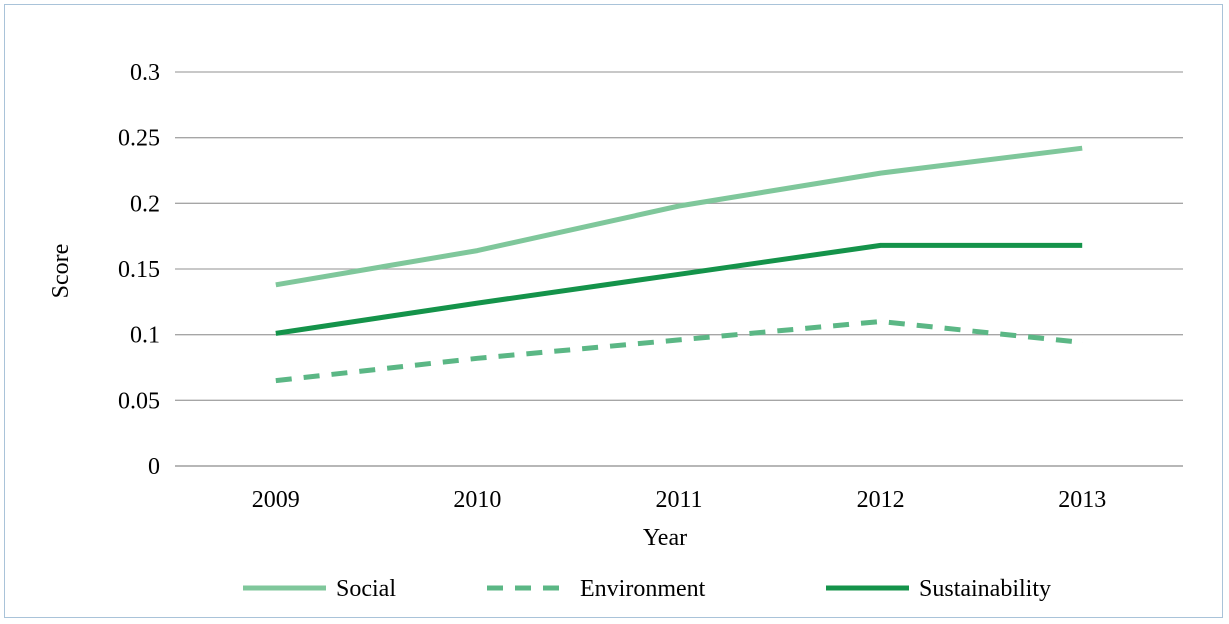 The image size is (1229, 624). I want to click on y-tick-label: 0.2, so click(145, 204).